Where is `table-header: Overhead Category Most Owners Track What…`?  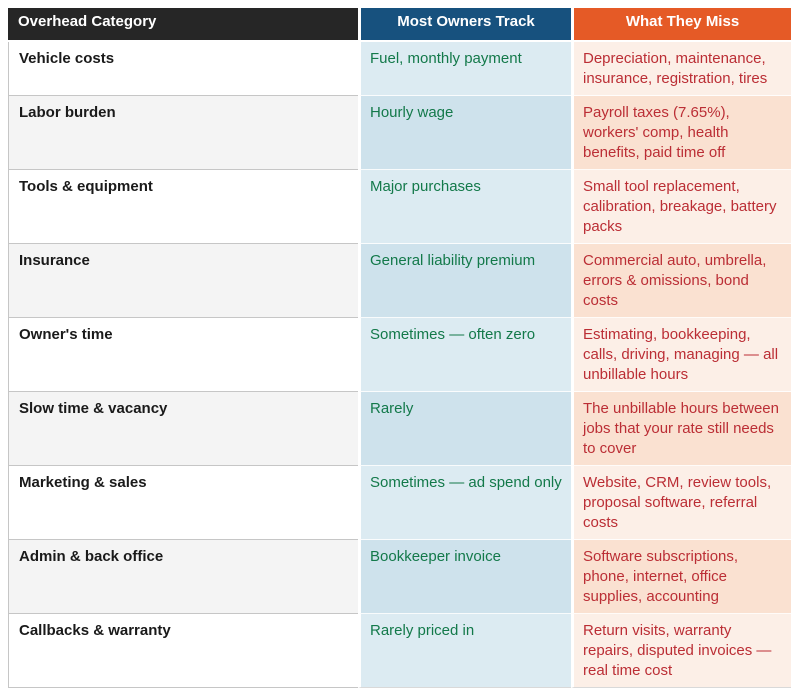
table-header: Overhead Category Most Owners Track What… is located at coordinates (399, 25).